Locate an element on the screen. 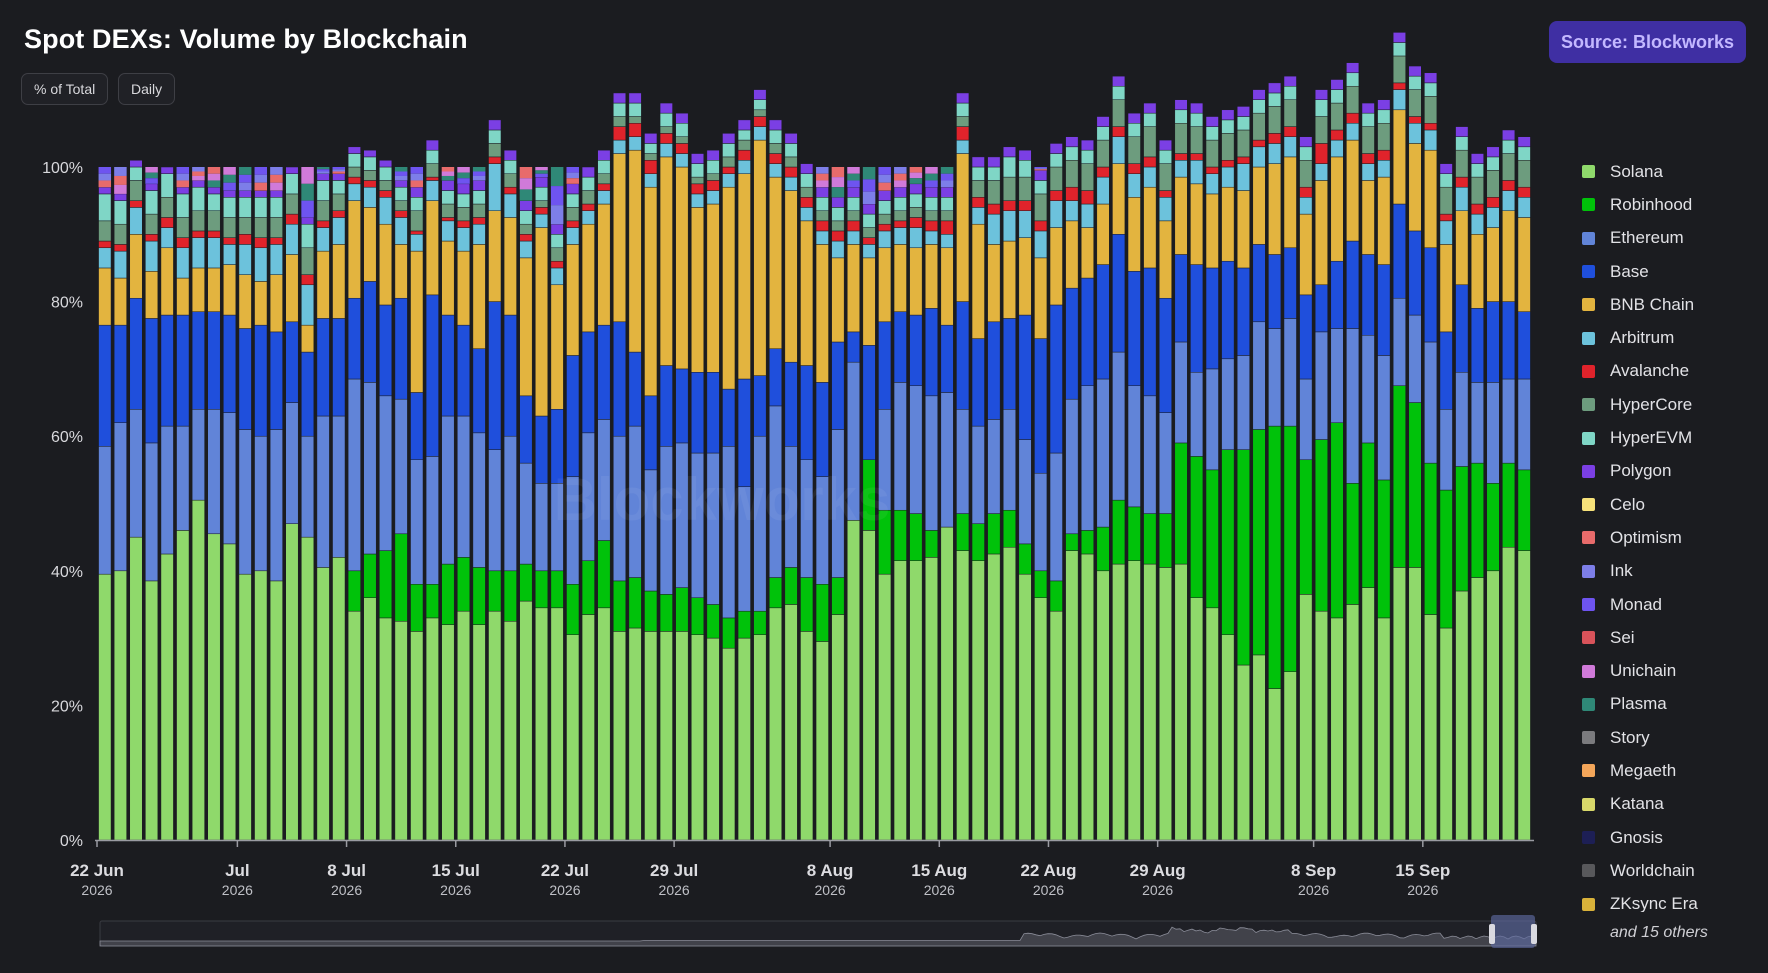 This screenshot has height=973, width=1768. legend-item: Sei is located at coordinates (1669, 637).